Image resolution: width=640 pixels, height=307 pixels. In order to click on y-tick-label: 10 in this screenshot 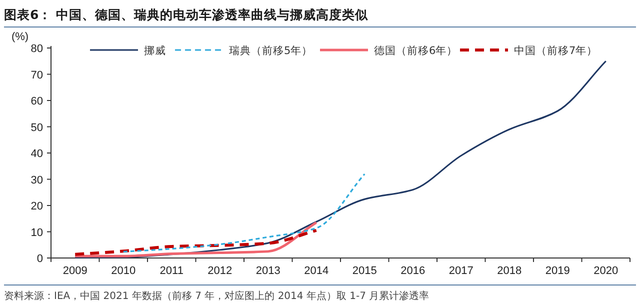, I will do `click(36, 232)`.